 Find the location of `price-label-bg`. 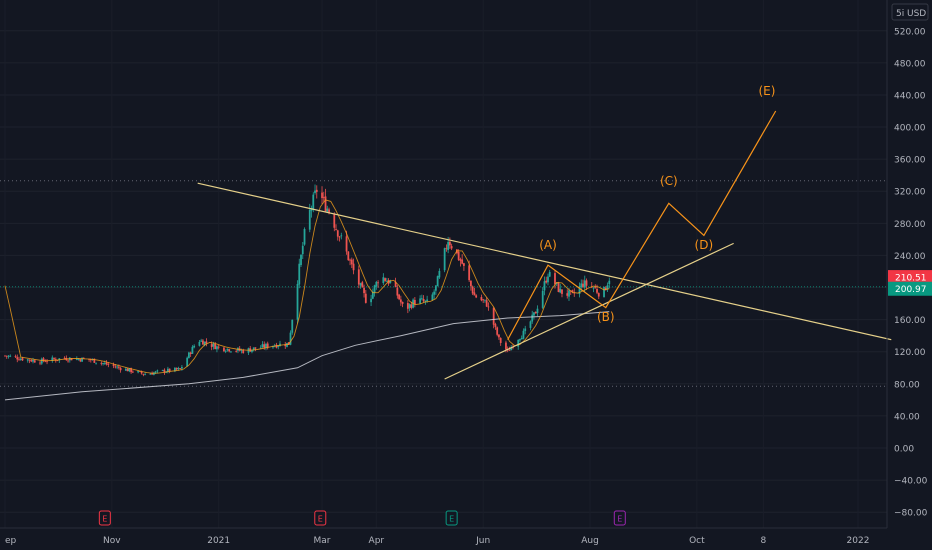

price-label-bg is located at coordinates (910, 288).